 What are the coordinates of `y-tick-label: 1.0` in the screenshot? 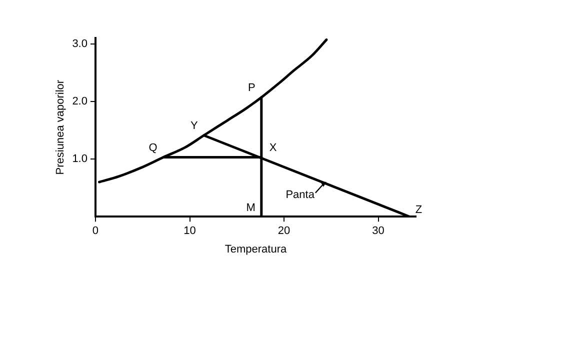 It's located at (80, 159).